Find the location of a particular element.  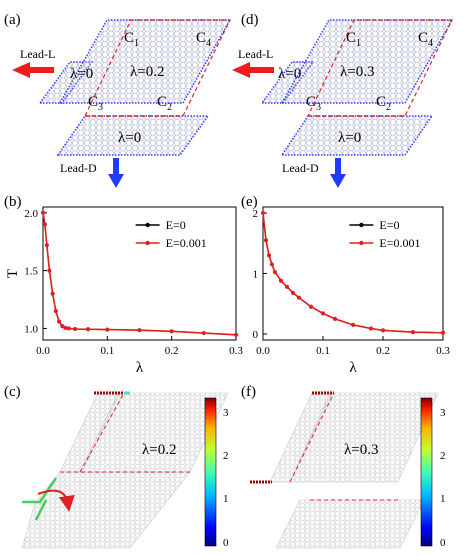

corner-c4-label: C4 is located at coordinates (203, 39).